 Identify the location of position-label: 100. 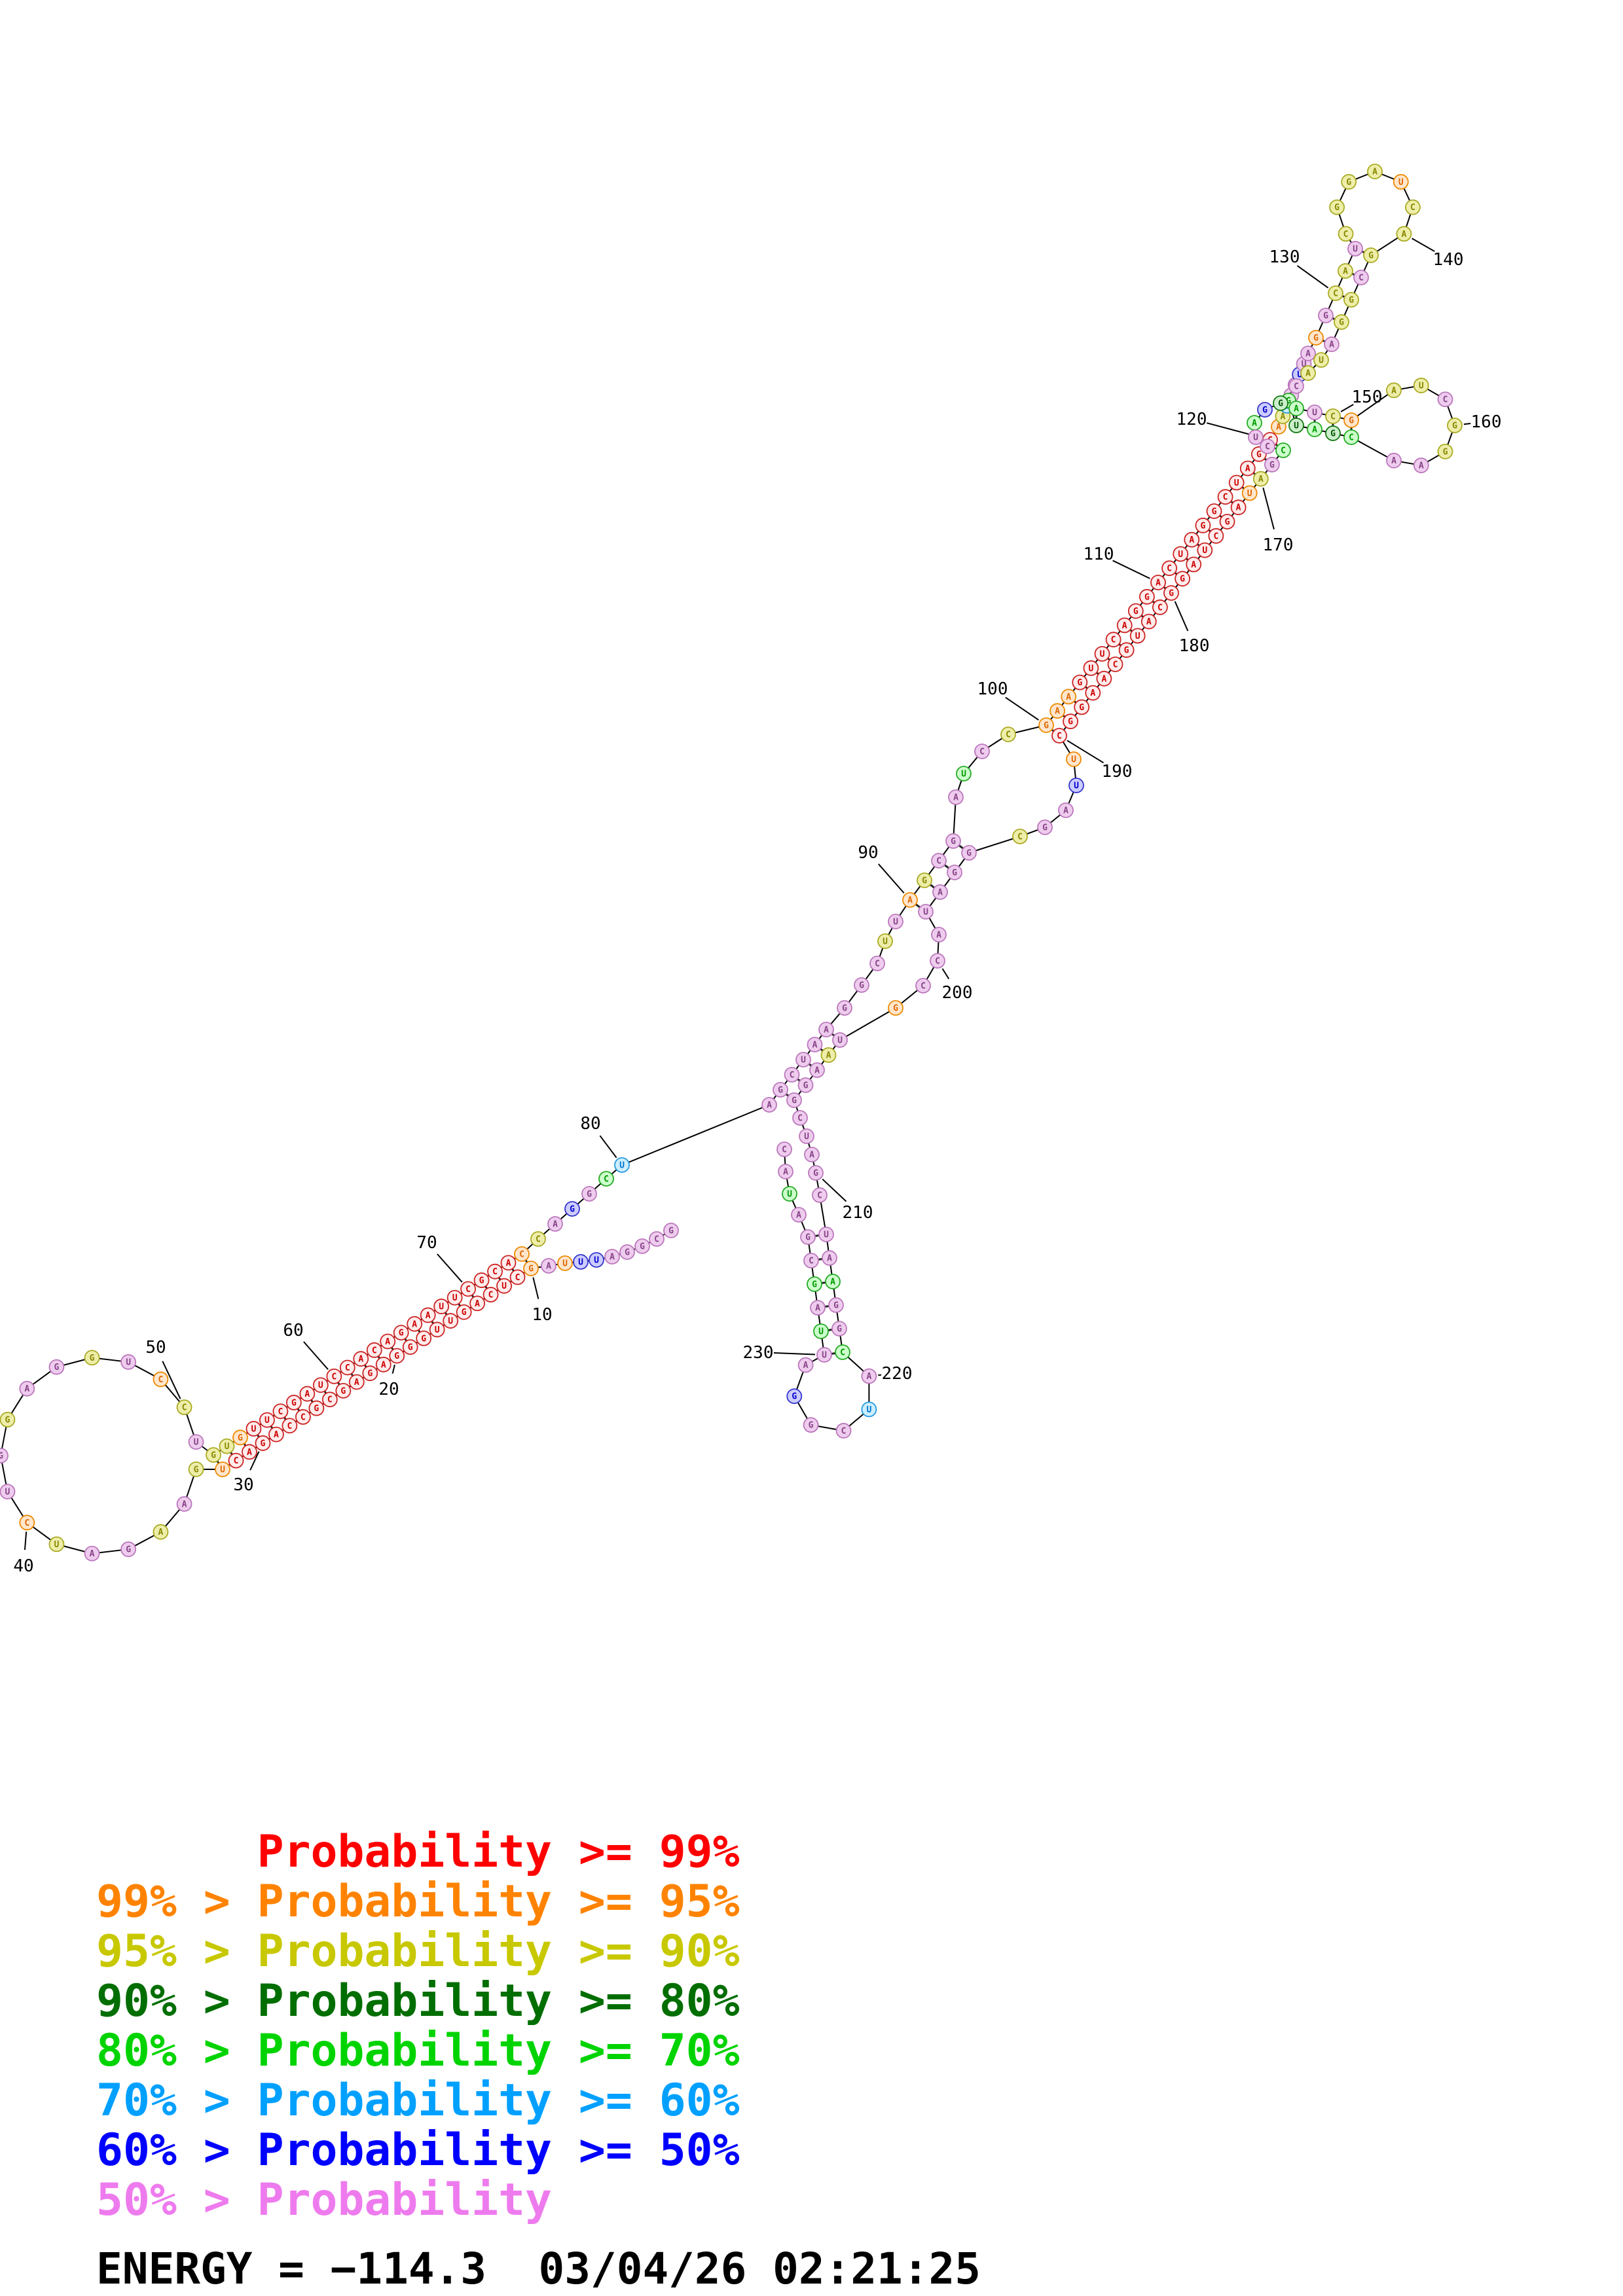
(992, 689).